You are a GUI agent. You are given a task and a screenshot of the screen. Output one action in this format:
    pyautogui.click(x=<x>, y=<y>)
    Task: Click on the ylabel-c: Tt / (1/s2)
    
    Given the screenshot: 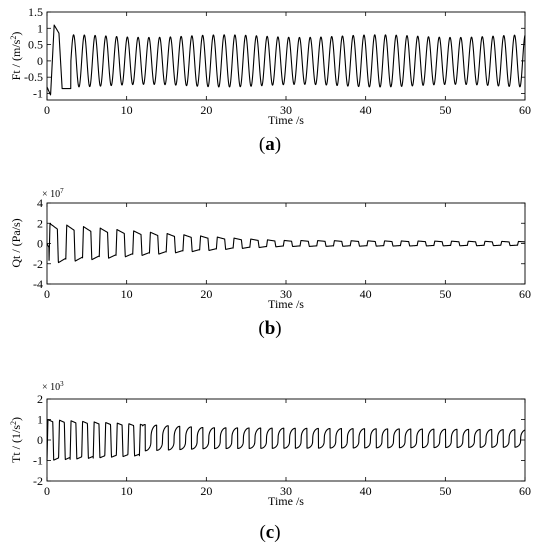 What is the action you would take?
    pyautogui.click(x=16, y=440)
    